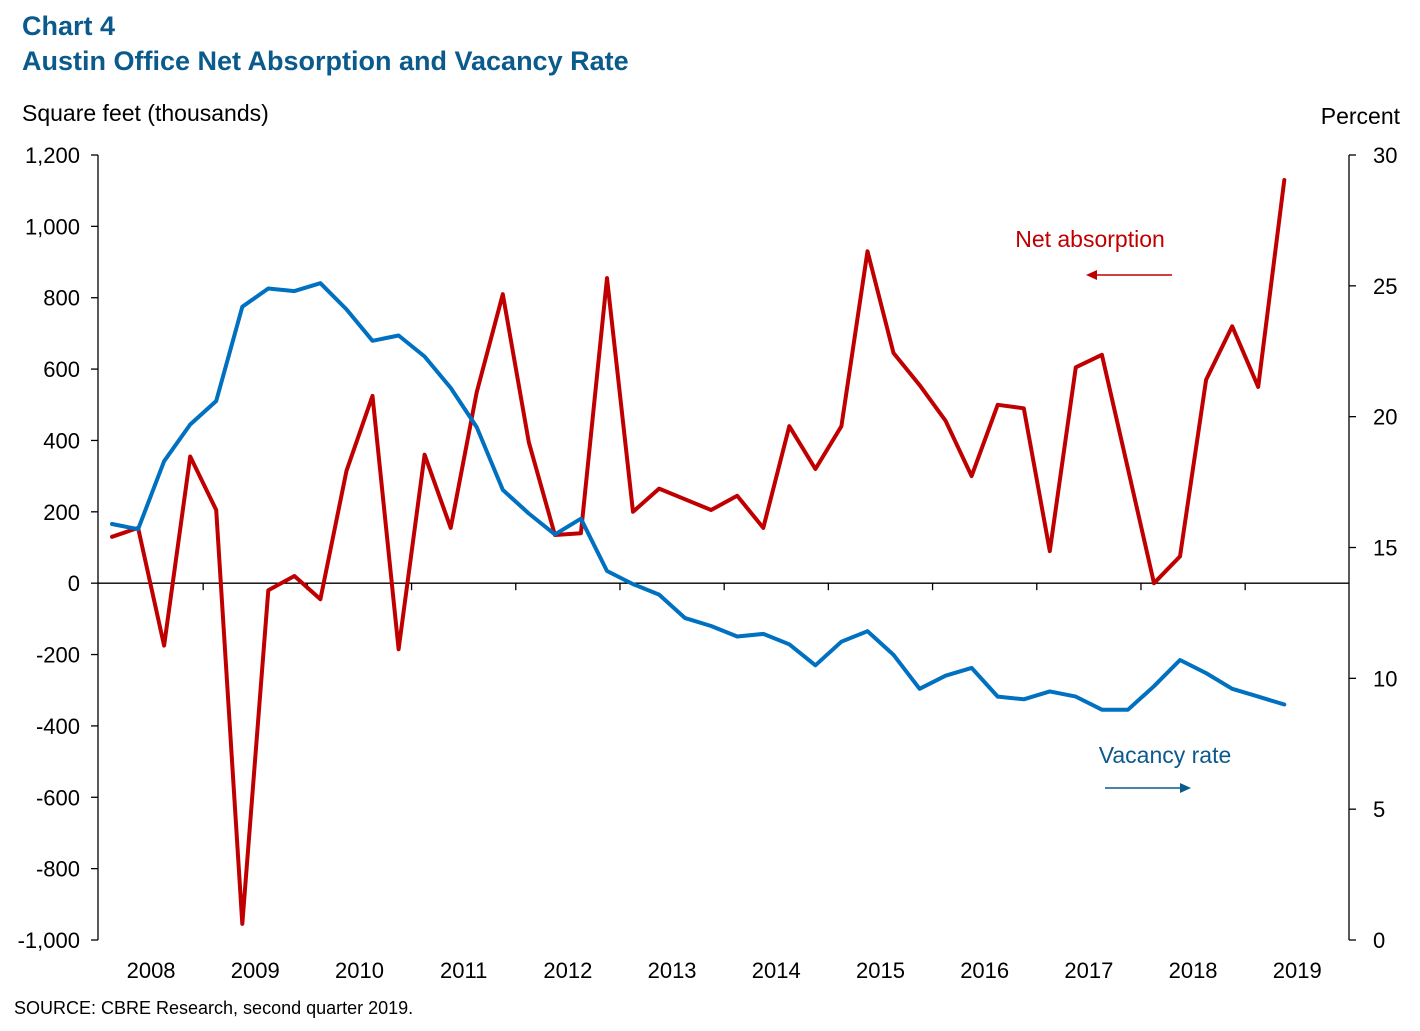 This screenshot has width=1420, height=1031. Describe the element at coordinates (58, 797) in the screenshot. I see `y-left-tick-label: -600` at that location.